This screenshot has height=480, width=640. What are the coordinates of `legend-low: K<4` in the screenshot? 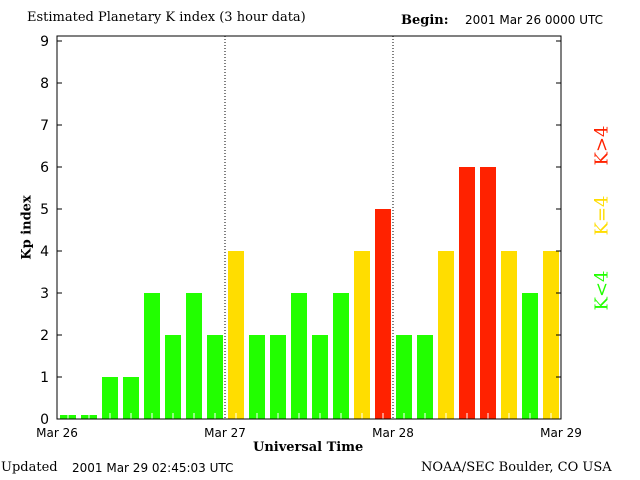 It's located at (602, 290).